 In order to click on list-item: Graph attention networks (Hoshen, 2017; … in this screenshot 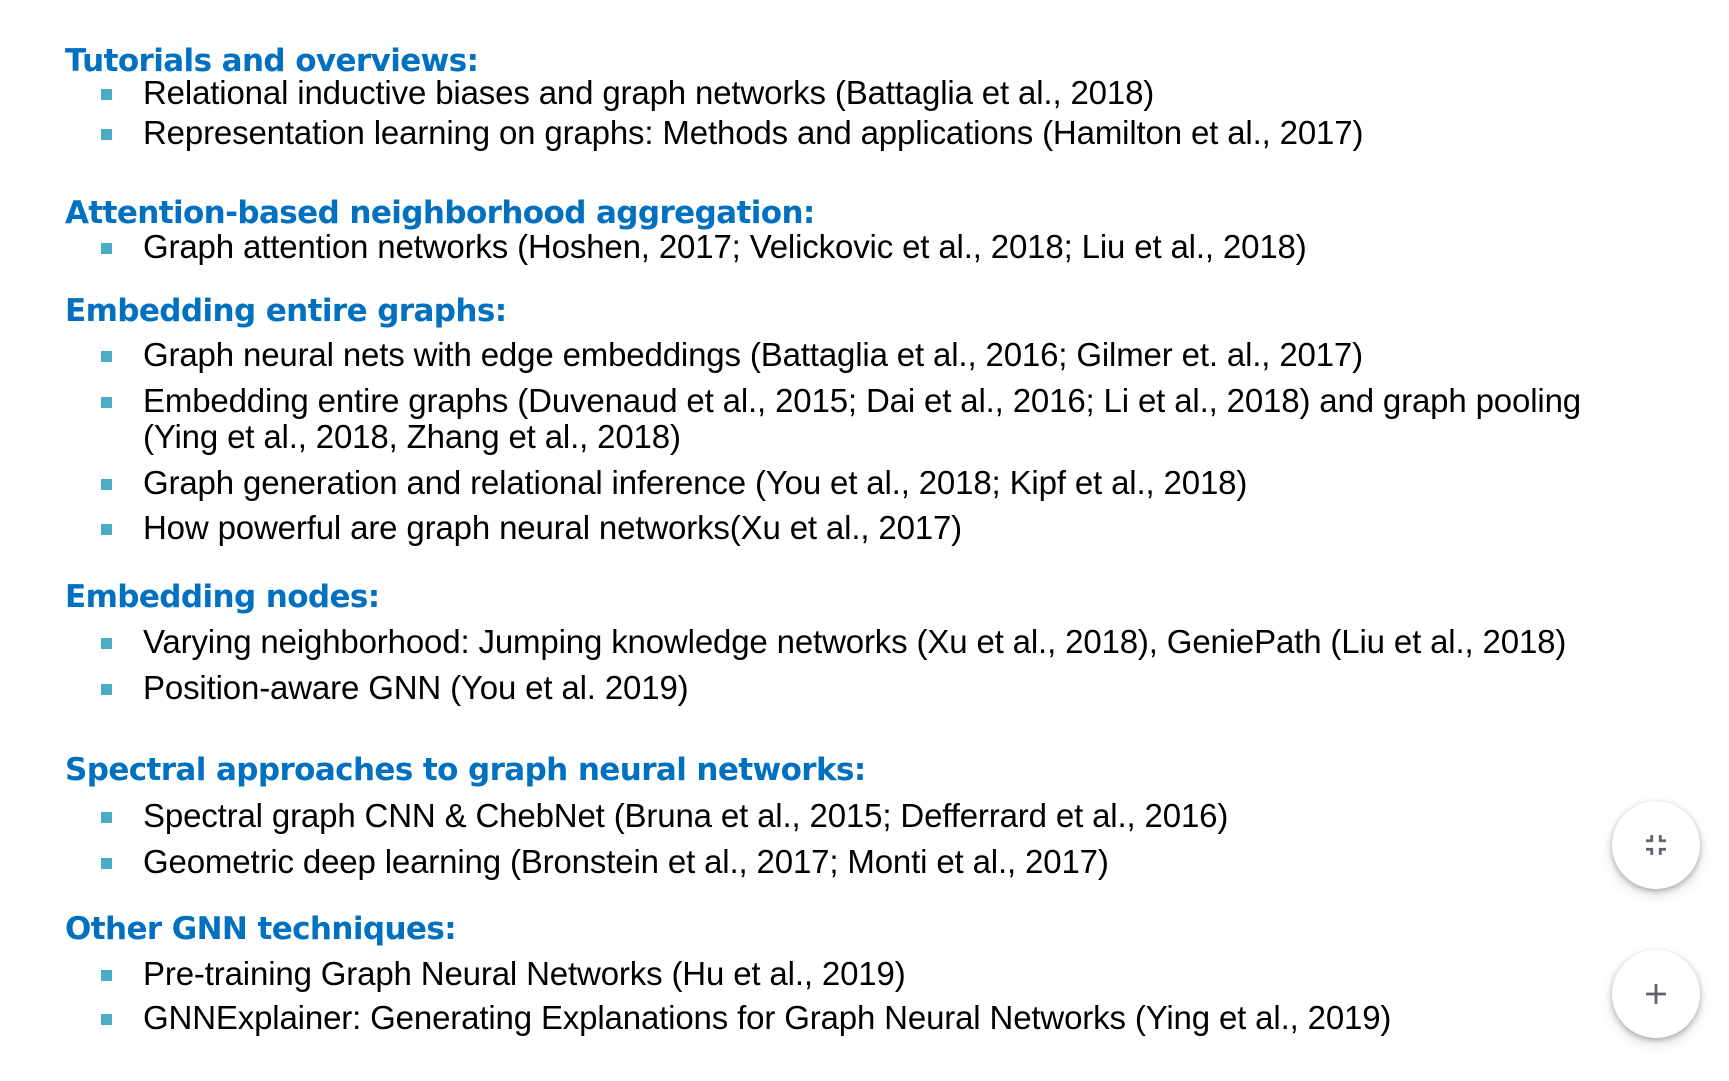, I will do `click(725, 246)`.